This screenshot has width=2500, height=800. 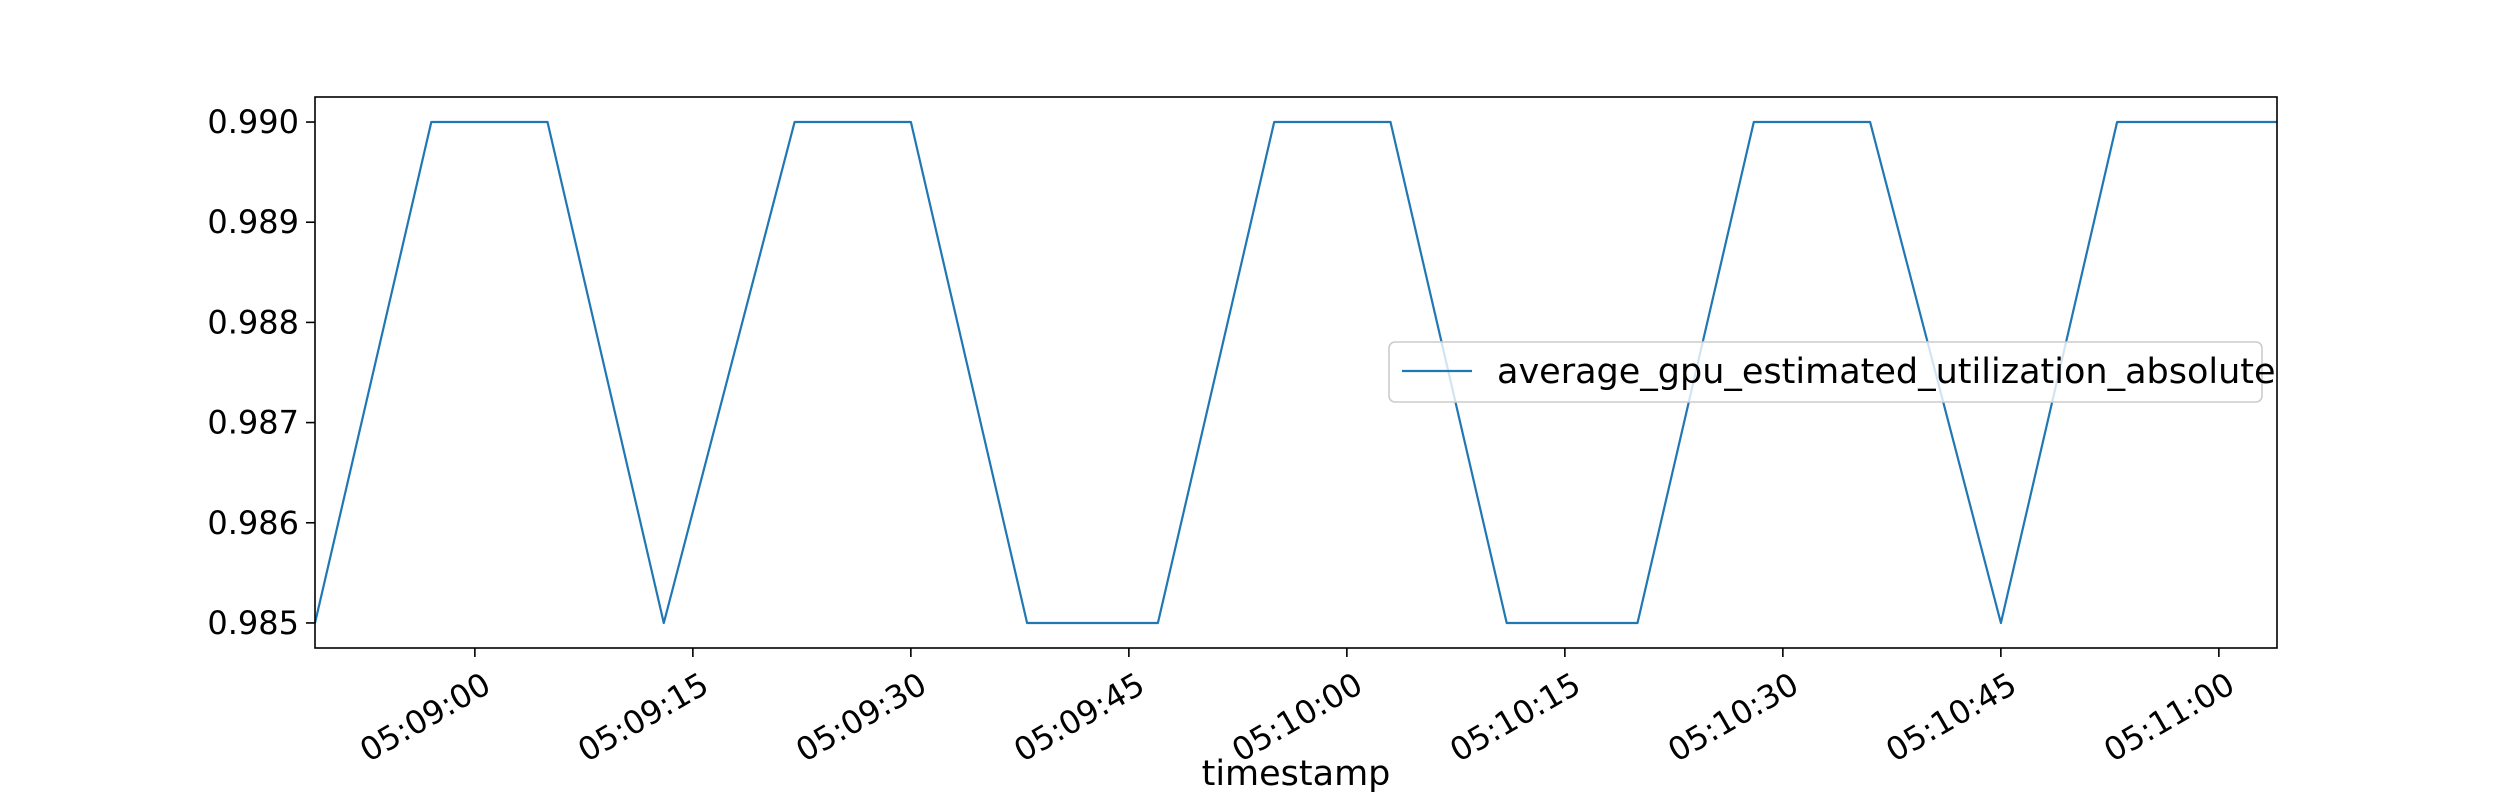 What do you see at coordinates (1296, 774) in the screenshot?
I see `x-axis-label: timestamp` at bounding box center [1296, 774].